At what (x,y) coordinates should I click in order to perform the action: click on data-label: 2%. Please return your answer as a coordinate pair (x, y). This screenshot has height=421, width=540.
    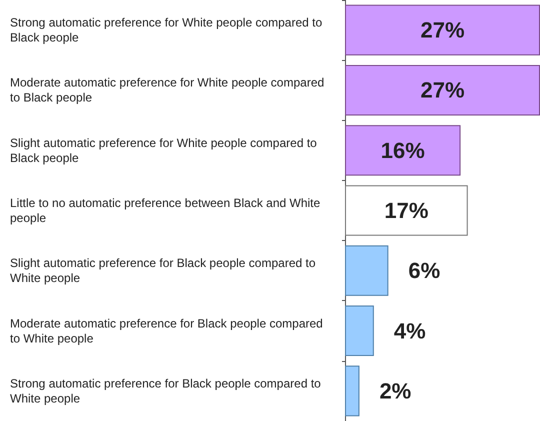
    Looking at the image, I should click on (395, 391).